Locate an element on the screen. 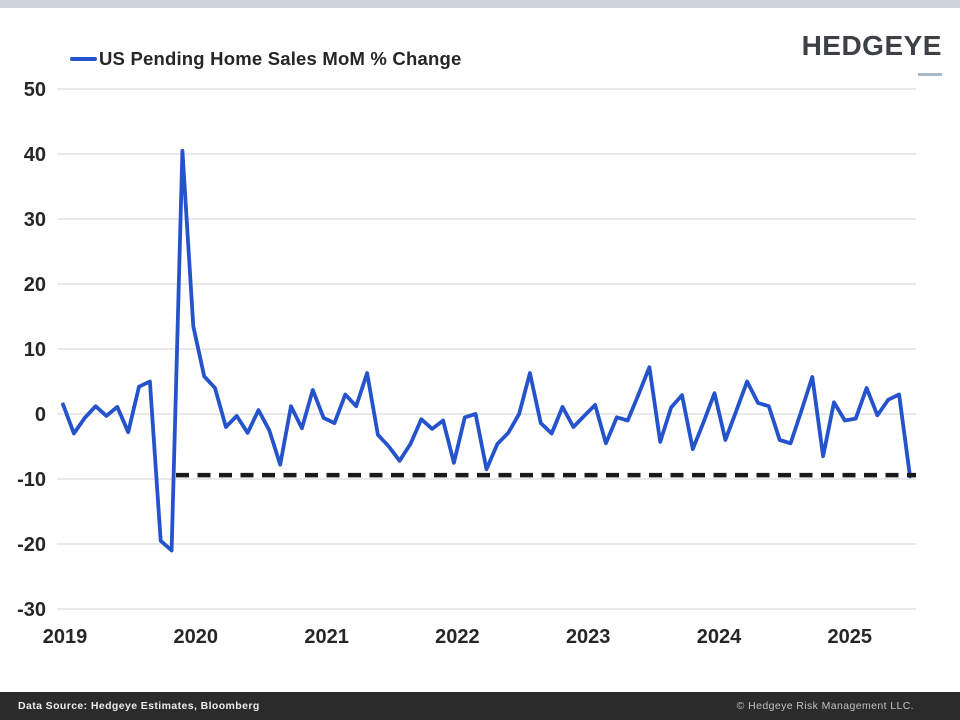 Image resolution: width=960 pixels, height=720 pixels. y-axis-tick-label: 0 is located at coordinates (40, 415).